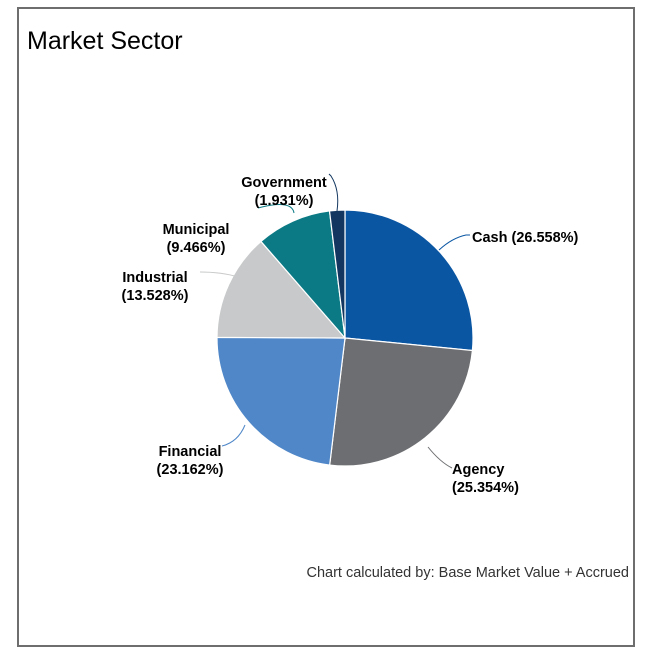 The height and width of the screenshot is (647, 653). I want to click on leader-line-cash, so click(454, 242).